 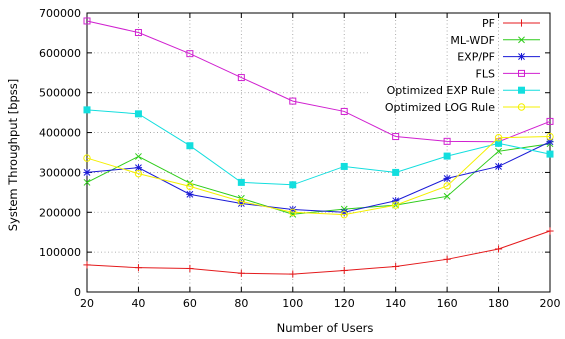 What do you see at coordinates (395, 303) in the screenshot?
I see `x-tick-label: 140` at bounding box center [395, 303].